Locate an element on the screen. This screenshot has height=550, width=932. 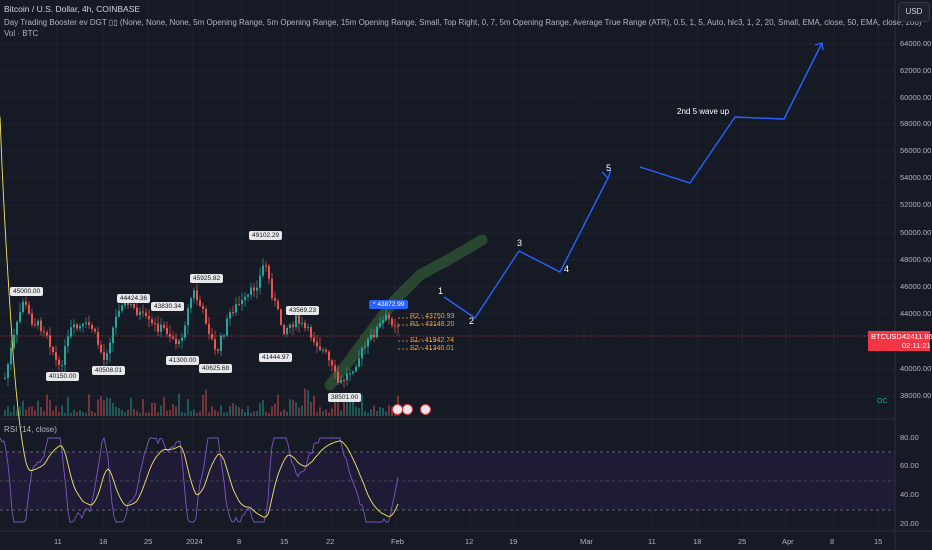
price-bubble: 49102.29 is located at coordinates (266, 235).